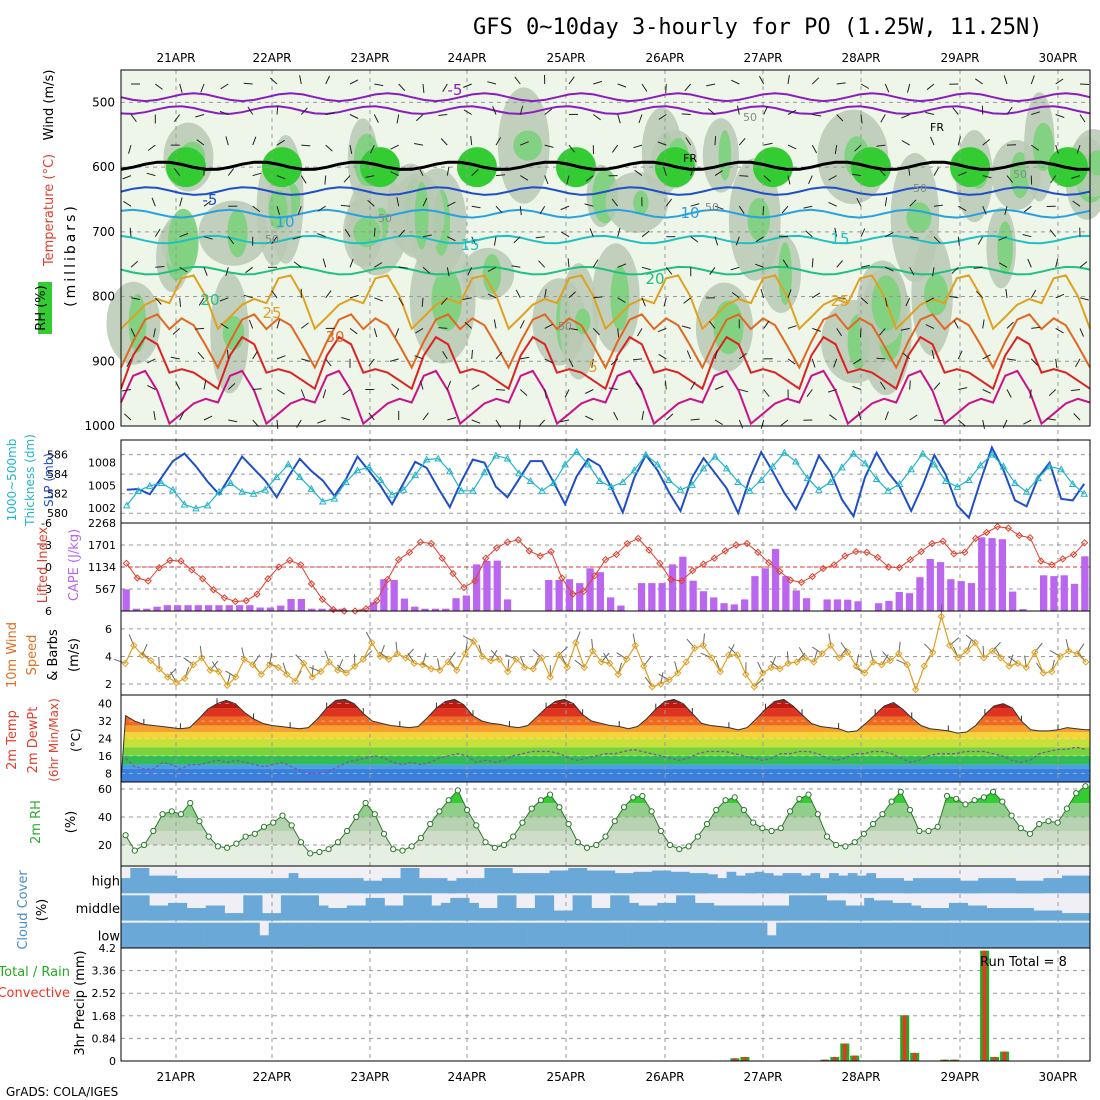  Describe the element at coordinates (105, 739) in the screenshot. I see `temp-tick-label: 24` at that location.